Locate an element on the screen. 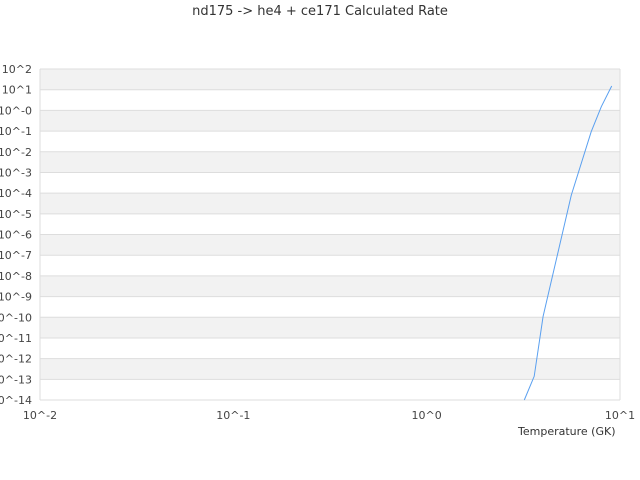  y-tick-label: 10^-8 is located at coordinates (16, 276).